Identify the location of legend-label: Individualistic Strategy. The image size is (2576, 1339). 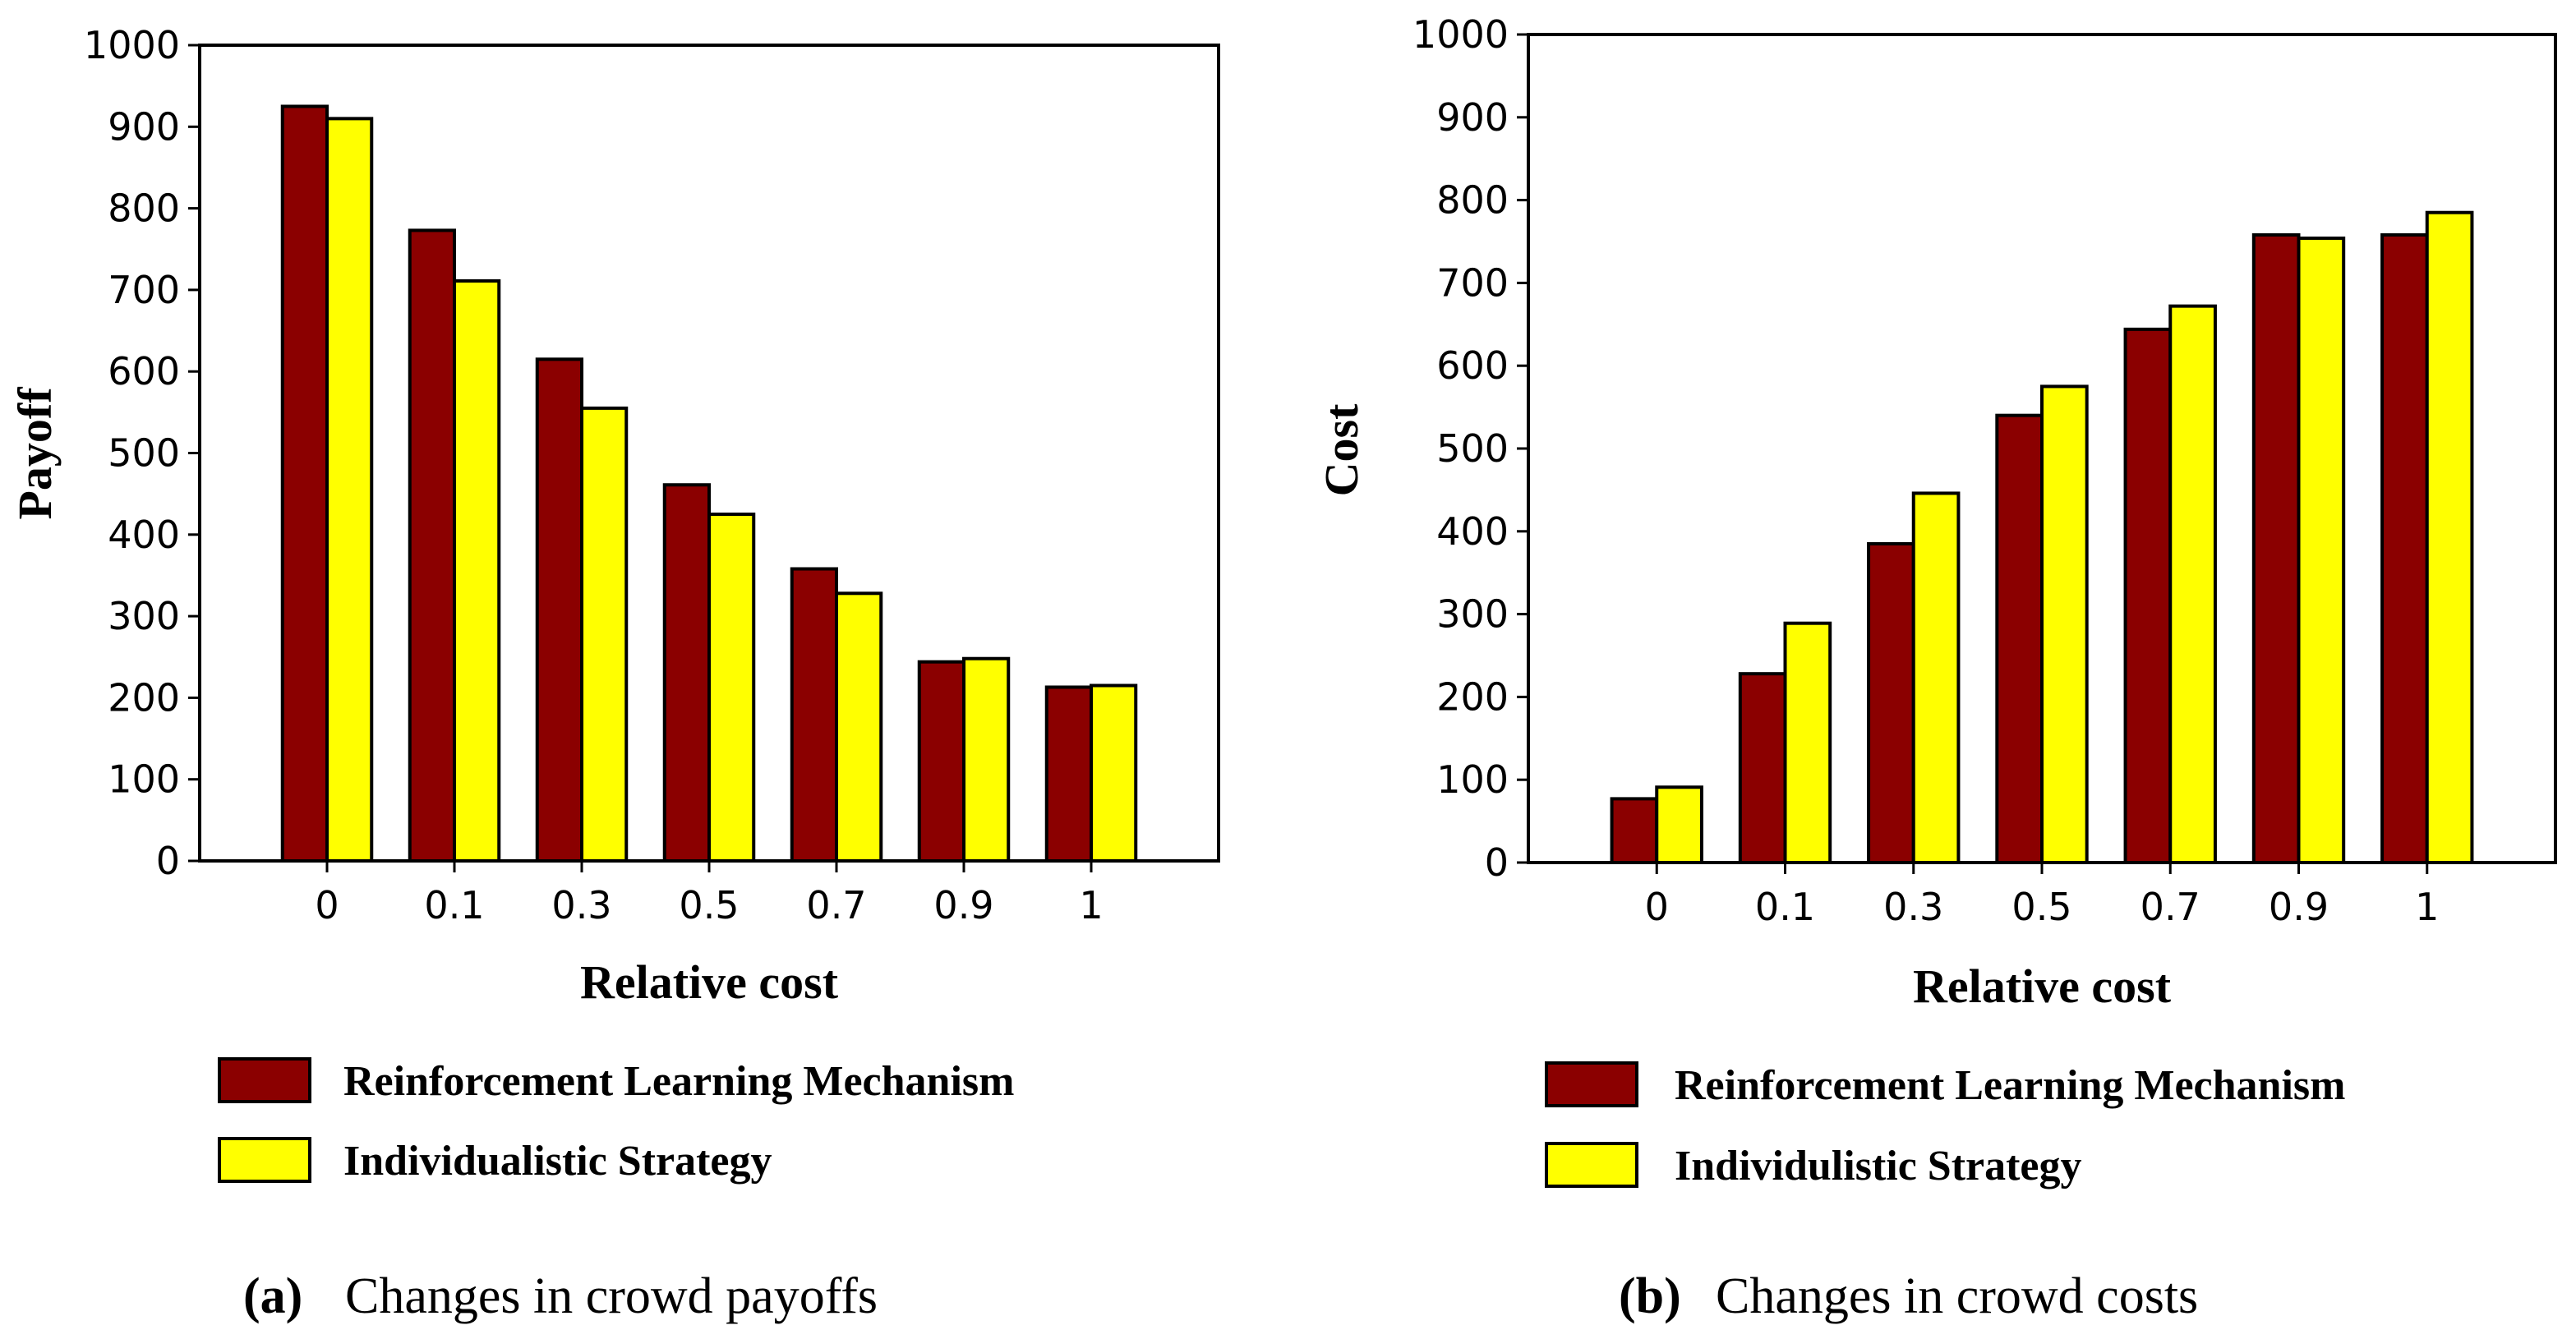
(557, 1161).